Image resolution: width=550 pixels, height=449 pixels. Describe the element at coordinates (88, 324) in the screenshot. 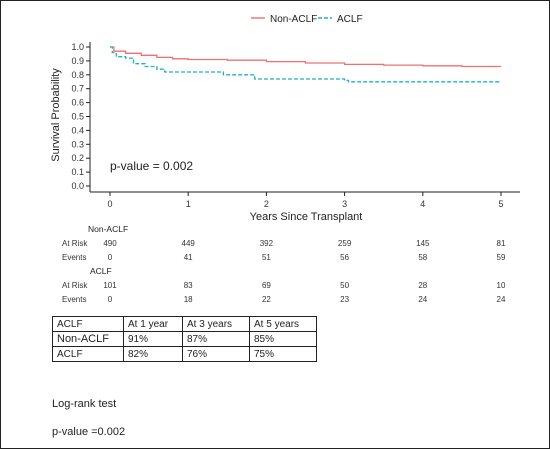

I see `summary-header-cell: ACLF` at that location.